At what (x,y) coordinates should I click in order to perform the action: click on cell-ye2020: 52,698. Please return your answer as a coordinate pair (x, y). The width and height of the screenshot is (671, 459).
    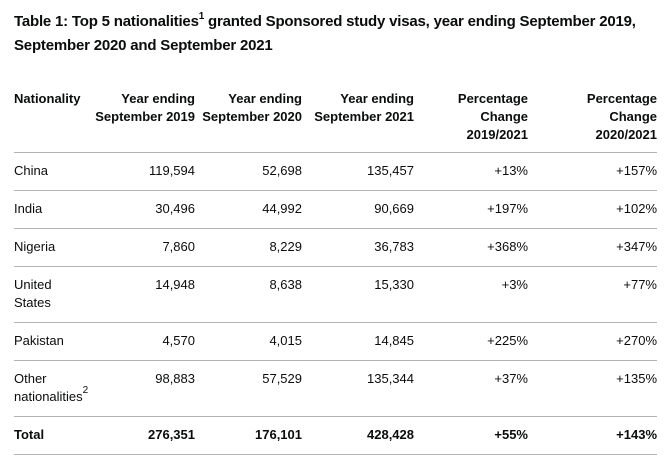
    Looking at the image, I should click on (248, 171).